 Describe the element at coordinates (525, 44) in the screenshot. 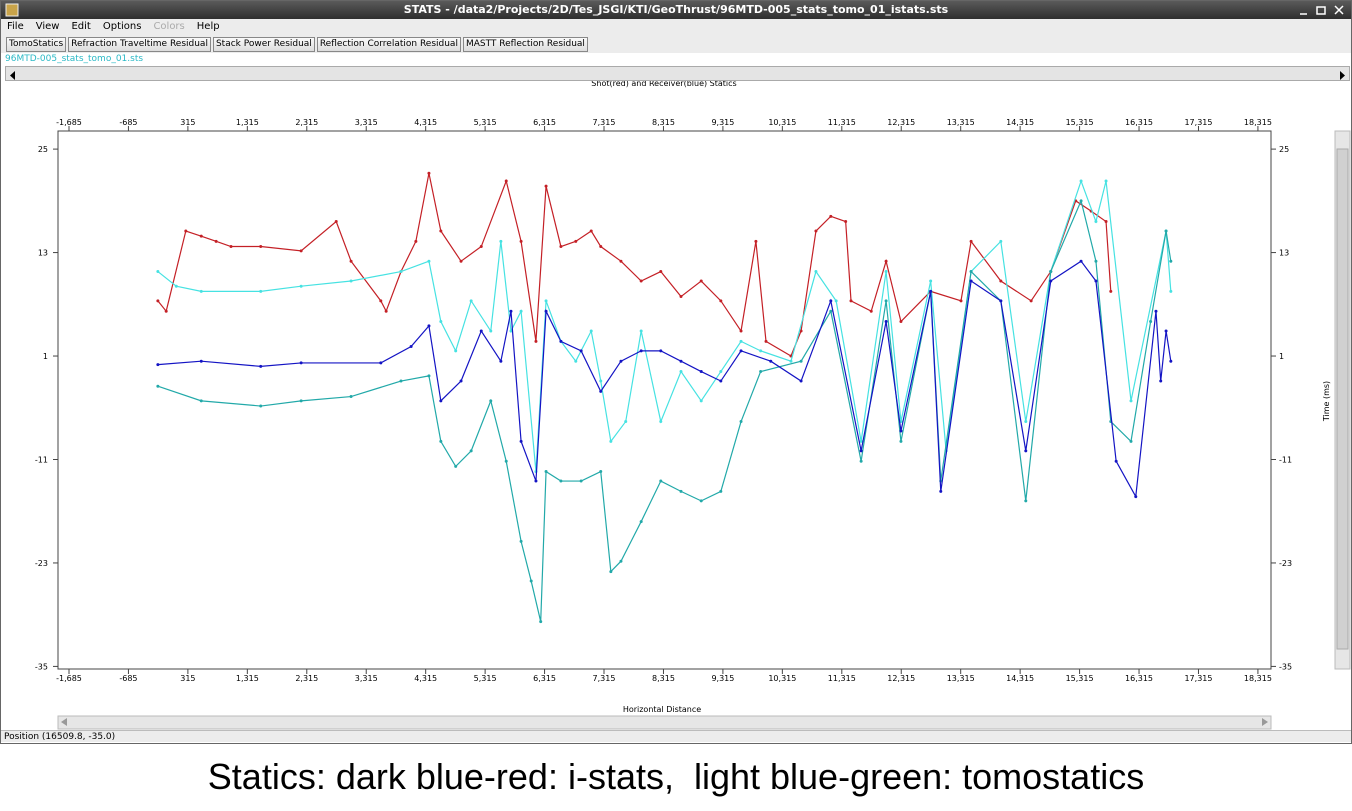

I see `toolbar-button: MASTT Reflection Residual` at that location.